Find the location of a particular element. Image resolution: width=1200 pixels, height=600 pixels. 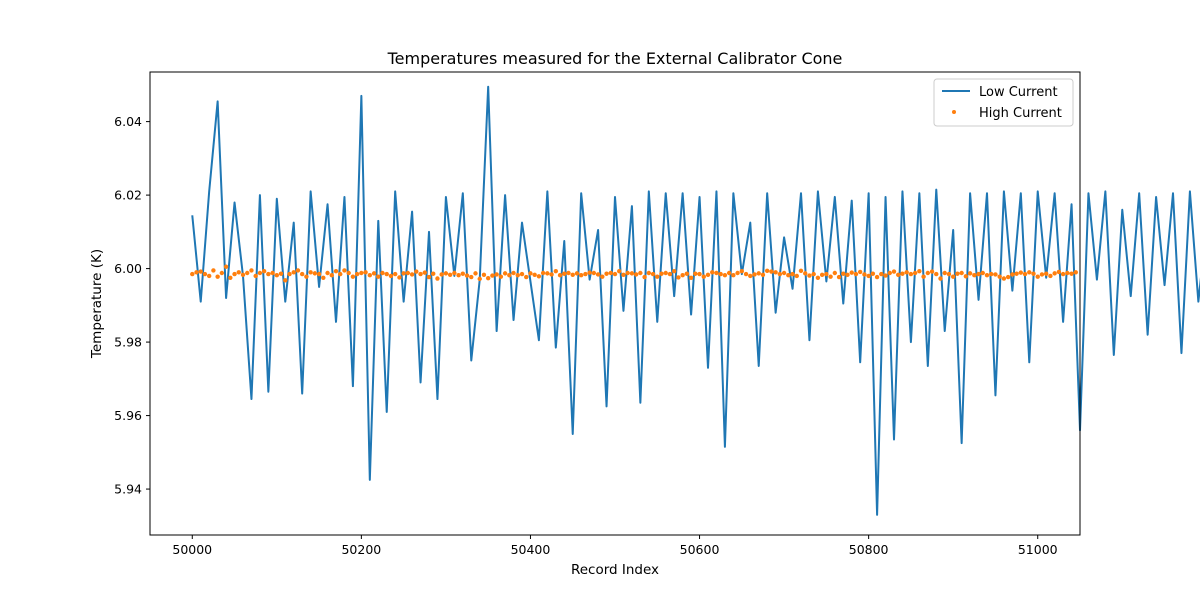

y-tick-label: 6.00 is located at coordinates (128, 268).